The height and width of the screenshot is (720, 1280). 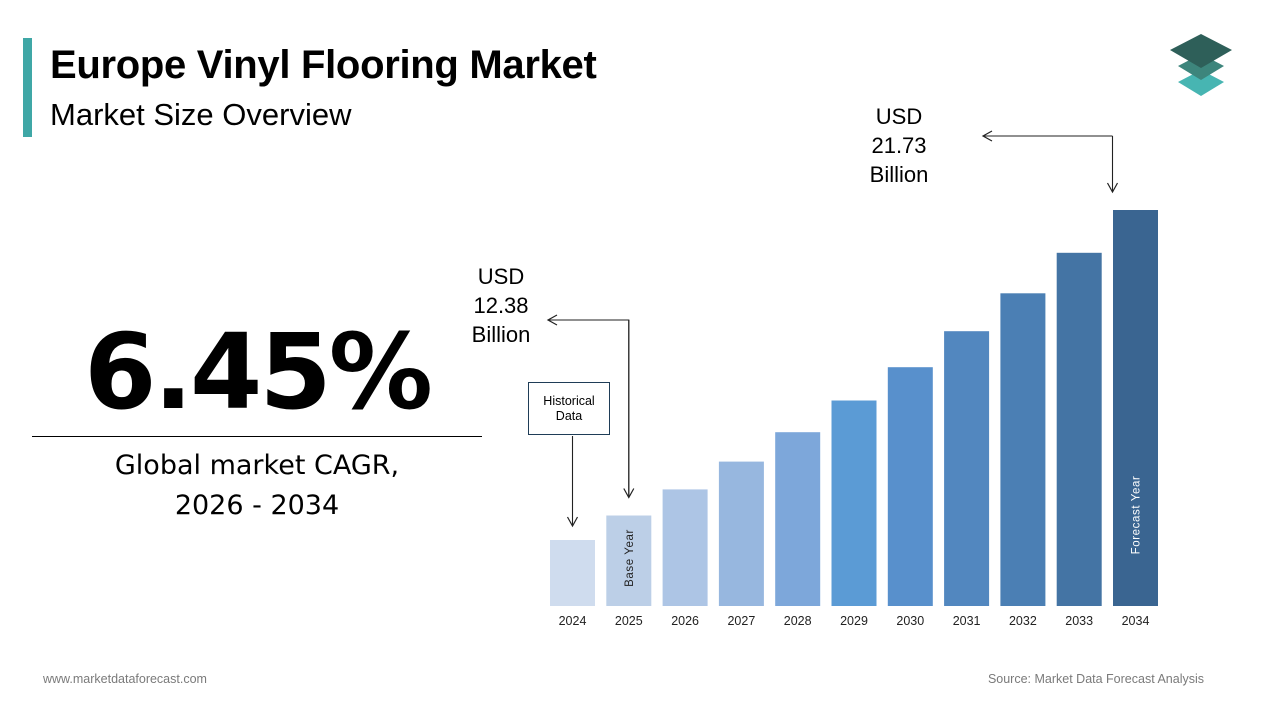 I want to click on bar-2033, so click(x=1079, y=429).